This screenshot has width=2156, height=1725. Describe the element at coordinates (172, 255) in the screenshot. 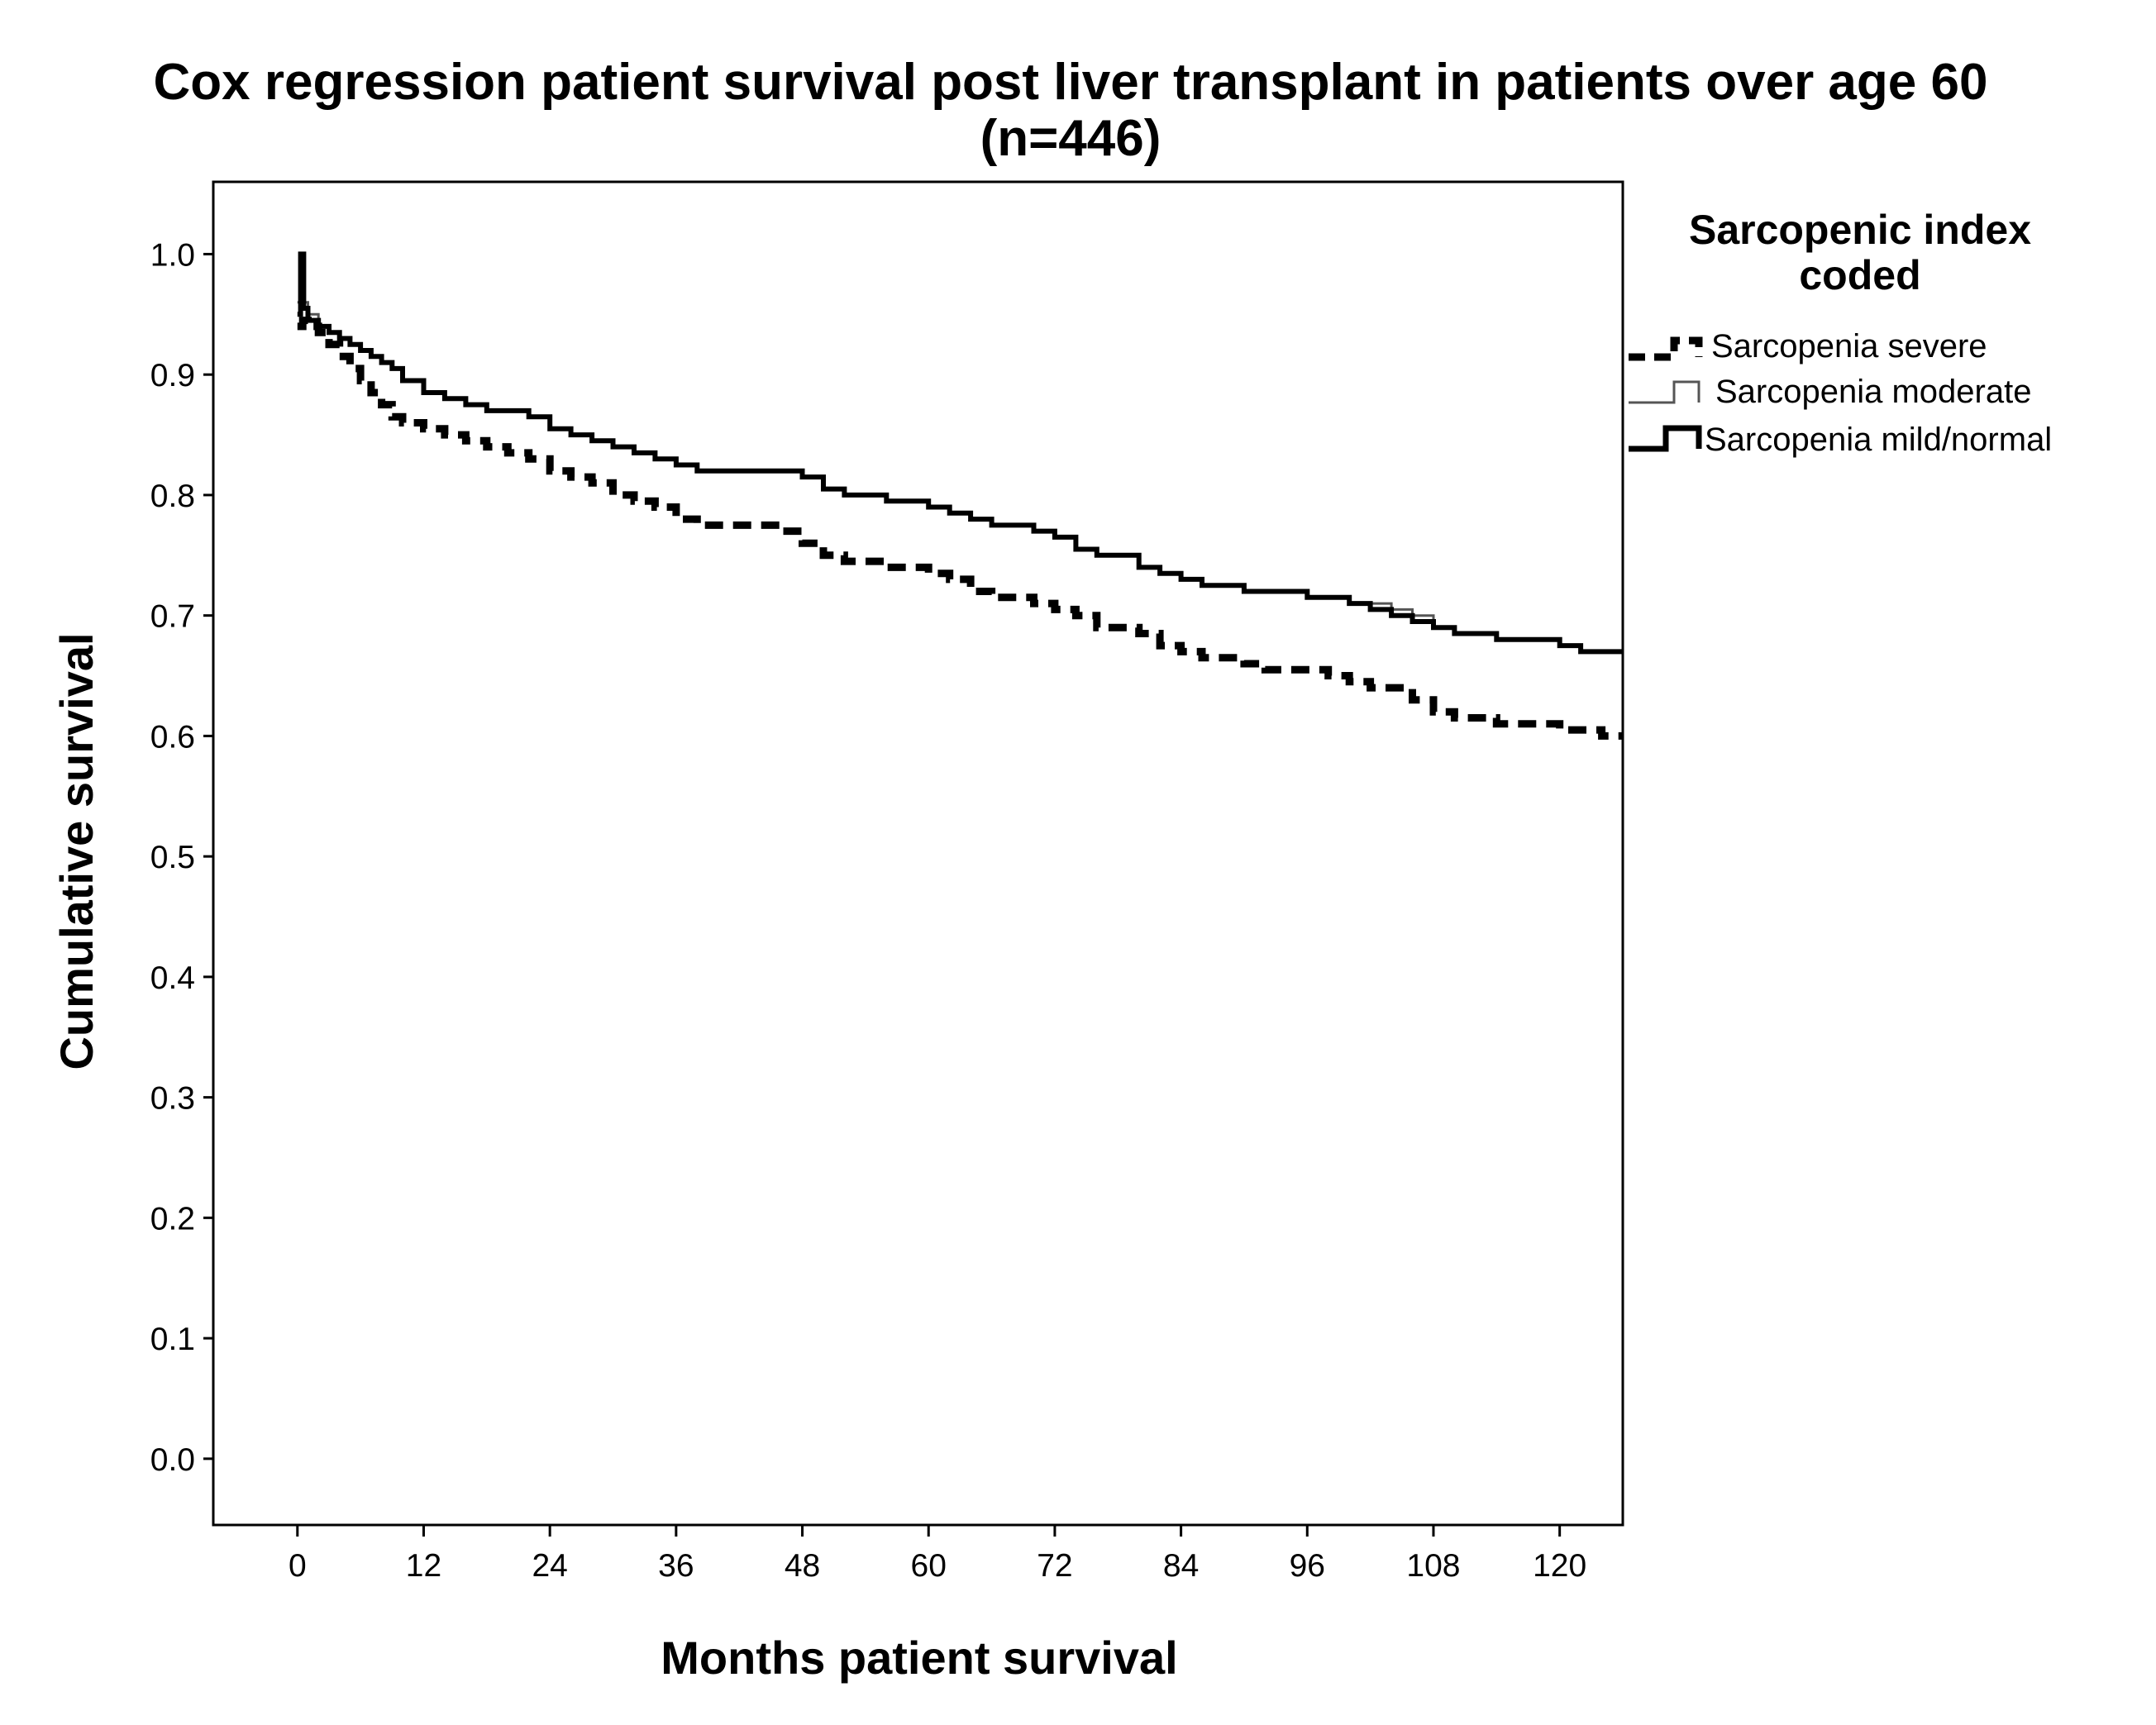

I see `y-tick-label: 1.0` at that location.